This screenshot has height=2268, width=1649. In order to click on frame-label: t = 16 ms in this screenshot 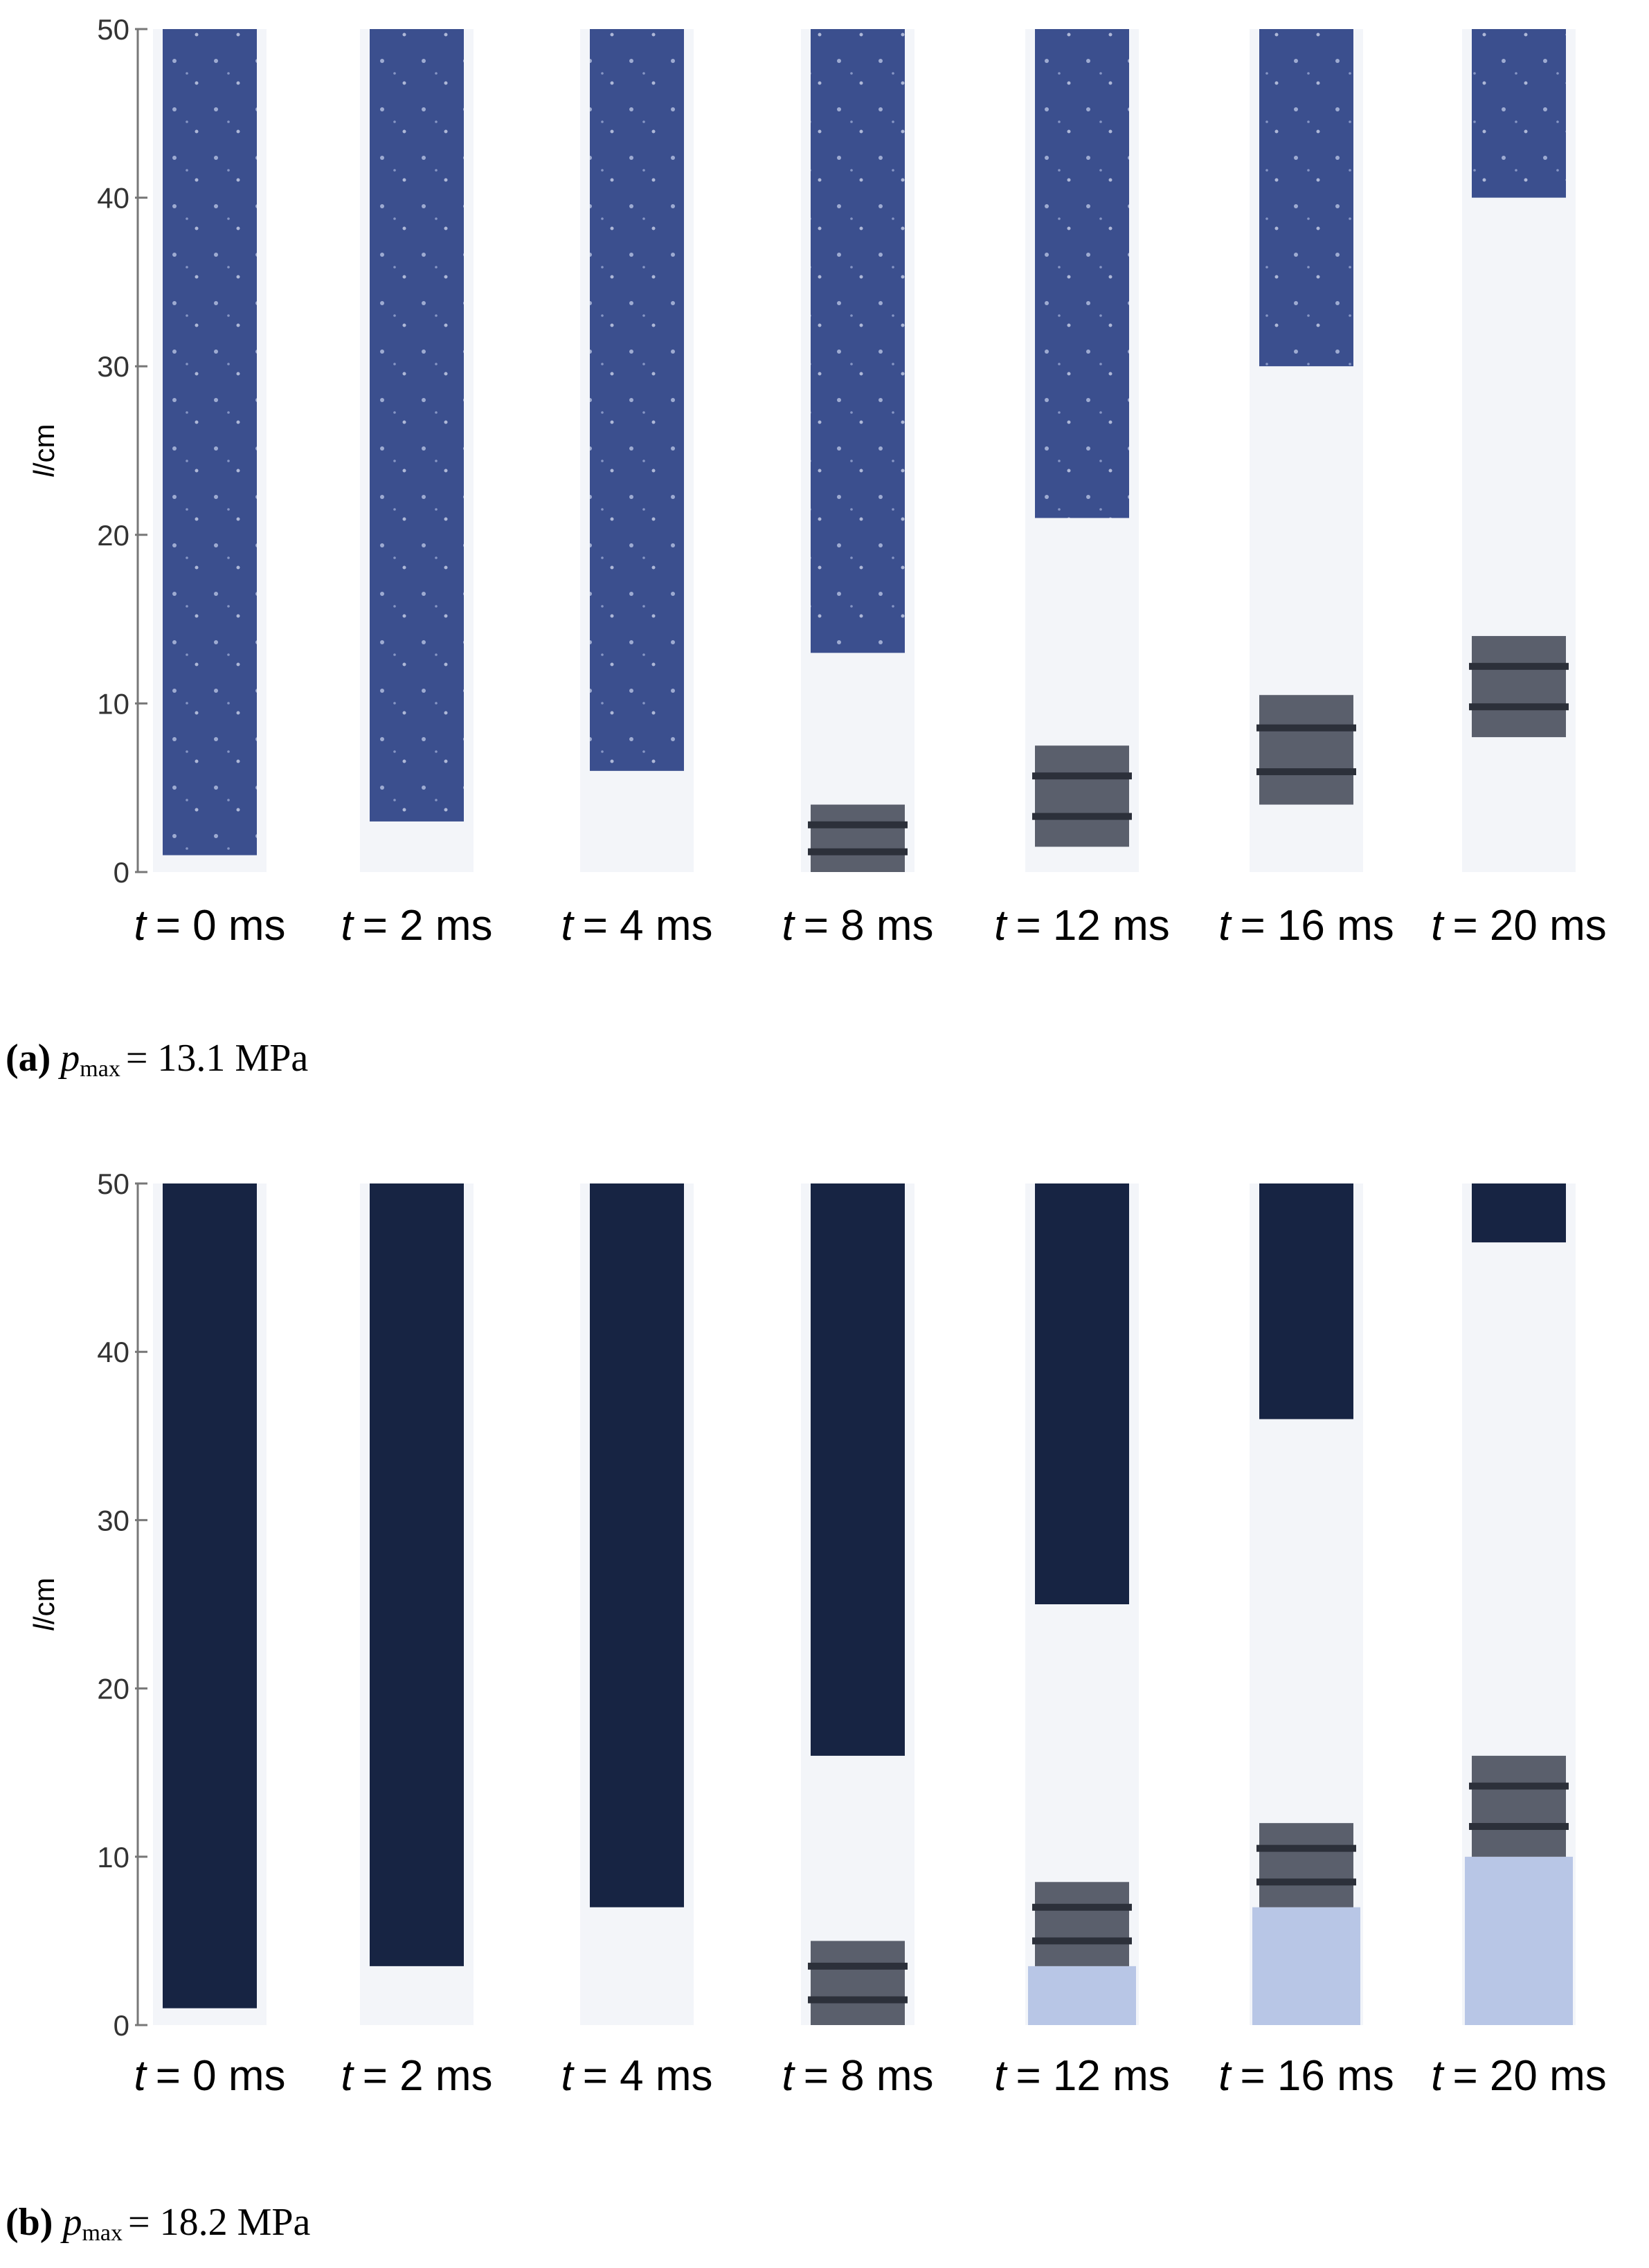, I will do `click(1306, 2076)`.